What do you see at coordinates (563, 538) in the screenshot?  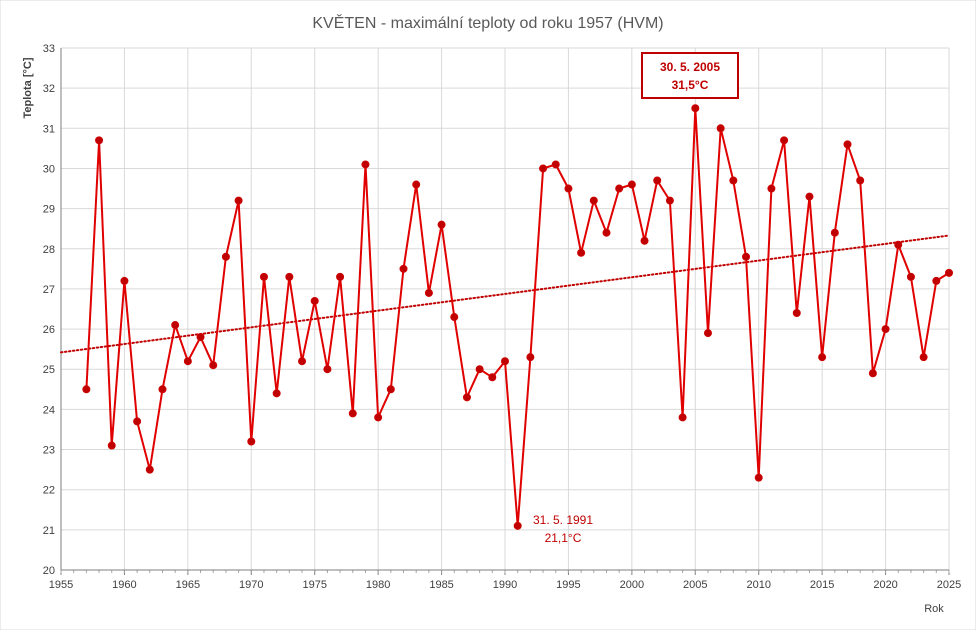 I see `min-annotation-value: 21,1°C` at bounding box center [563, 538].